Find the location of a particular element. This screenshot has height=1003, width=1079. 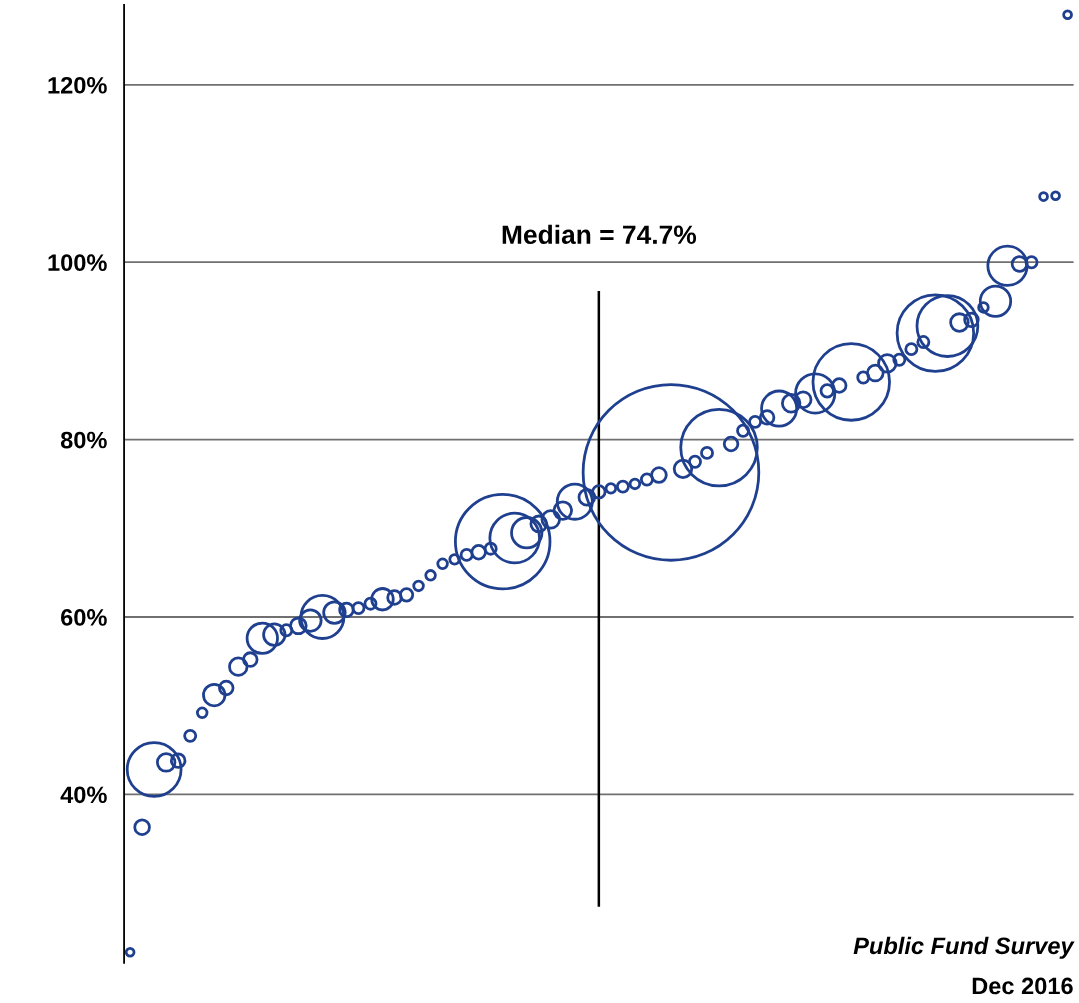

annotation: Median = 74.7% is located at coordinates (599, 234).